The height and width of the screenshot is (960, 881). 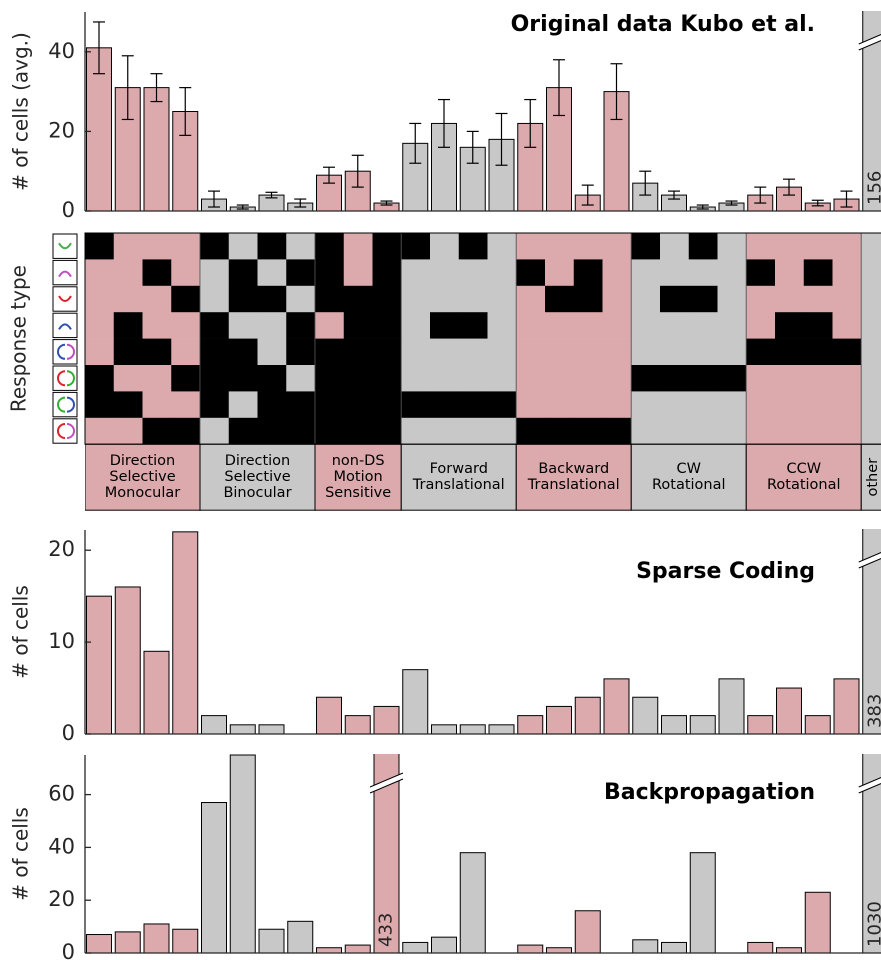 I want to click on y-tick-label: 0, so click(x=68, y=210).